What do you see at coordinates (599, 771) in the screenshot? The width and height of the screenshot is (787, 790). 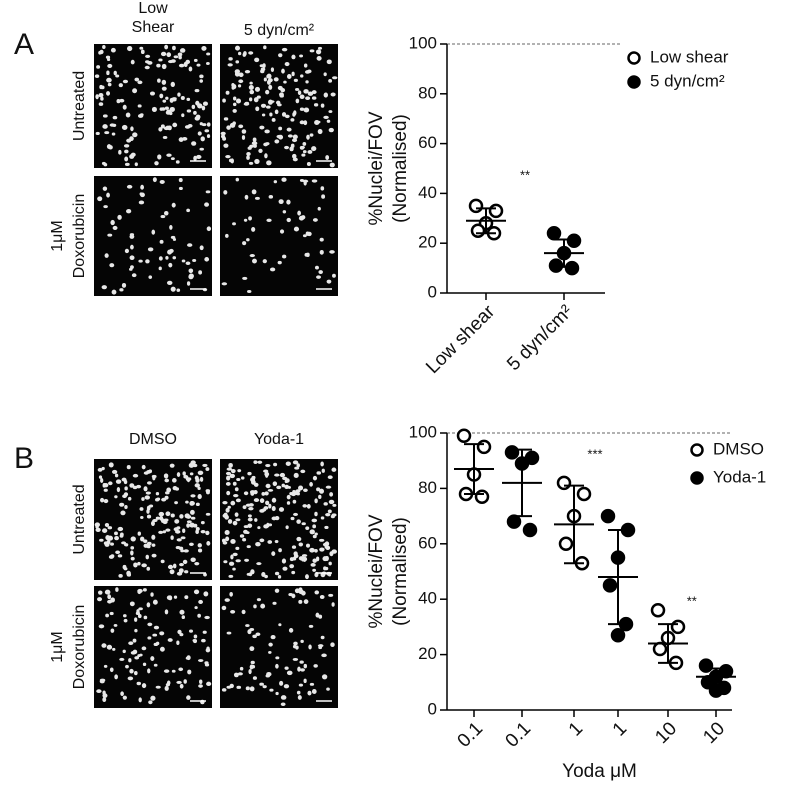 I see `x-axis-label: Yoda μM` at bounding box center [599, 771].